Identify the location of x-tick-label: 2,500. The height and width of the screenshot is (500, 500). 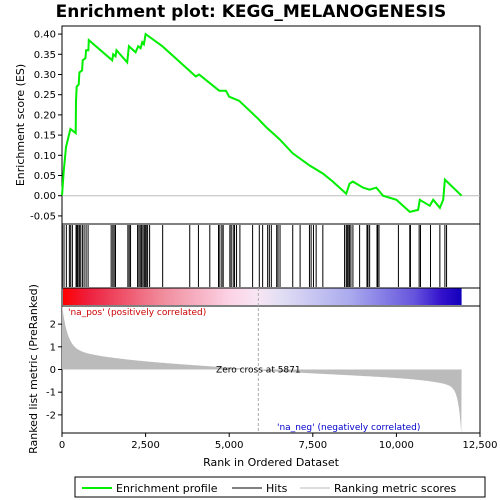
(145, 445).